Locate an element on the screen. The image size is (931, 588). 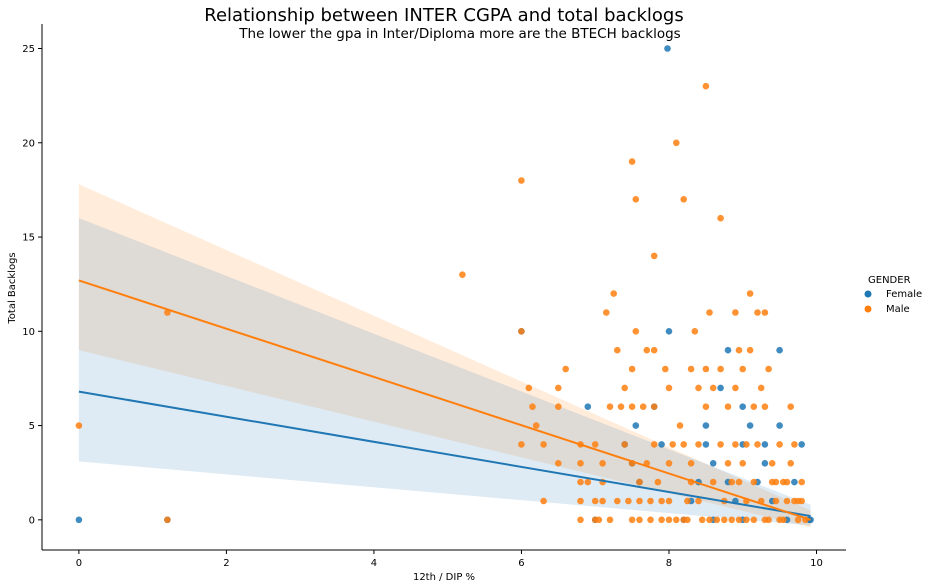
legend-marker-female is located at coordinates (868, 294).